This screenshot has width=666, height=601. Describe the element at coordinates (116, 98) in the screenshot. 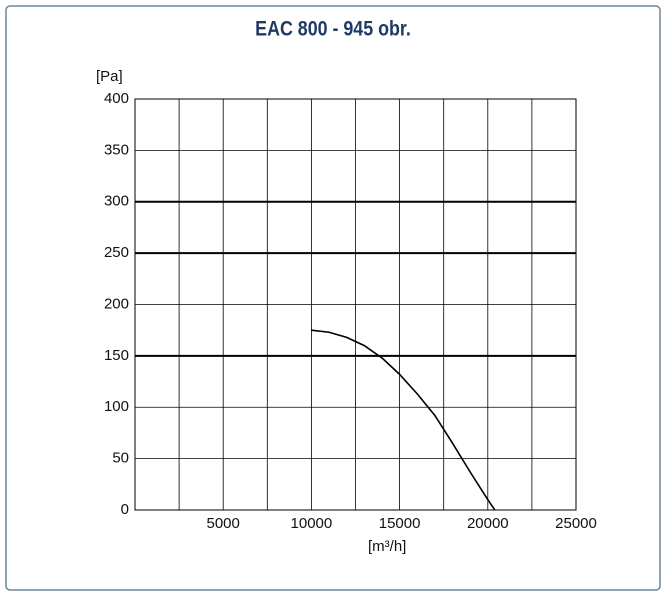

I see `y-tick-label: 400` at that location.